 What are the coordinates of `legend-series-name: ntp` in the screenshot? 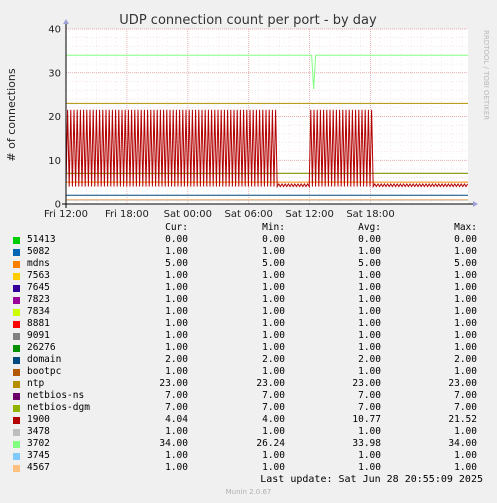 It's located at (36, 383).